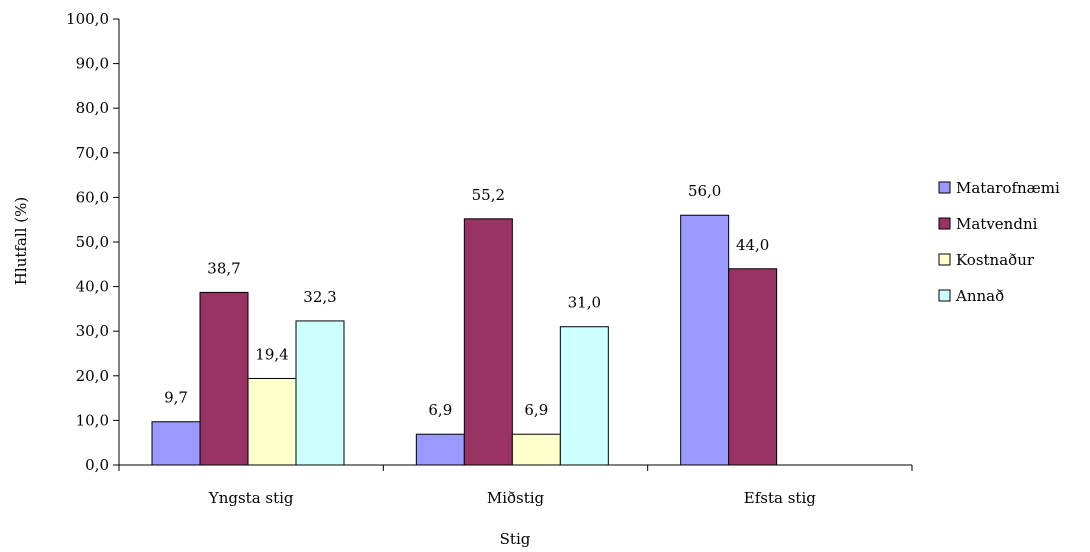 The height and width of the screenshot is (552, 1090). I want to click on y-tick-label: 50,0, so click(92, 242).